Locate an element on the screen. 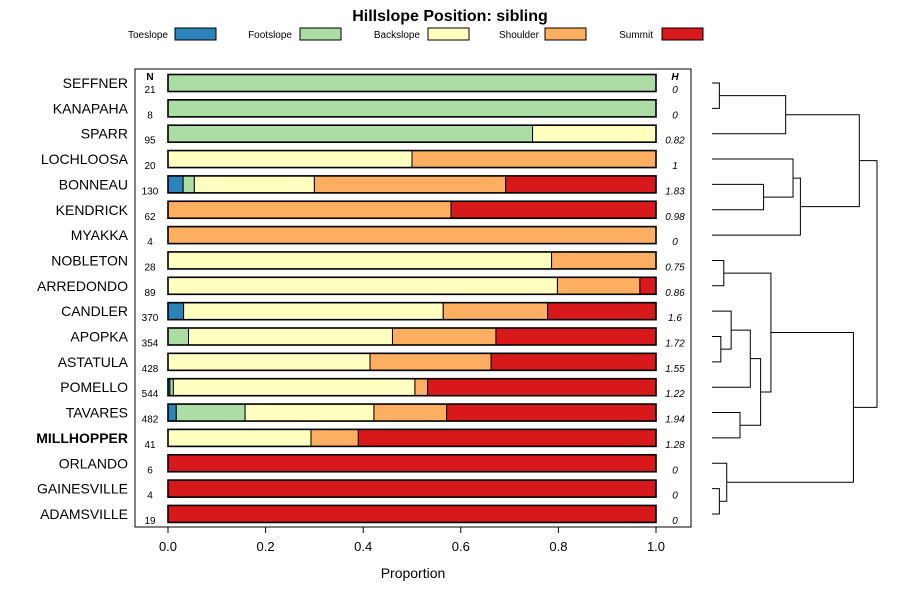 The width and height of the screenshot is (900, 600). bar-pomello-shoulder is located at coordinates (421, 387).